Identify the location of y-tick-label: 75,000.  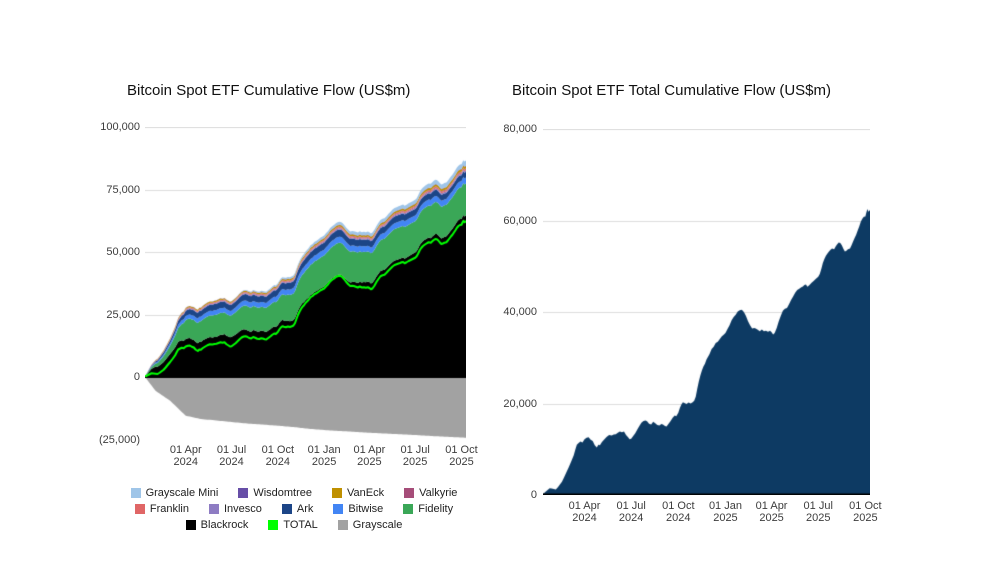
(123, 189).